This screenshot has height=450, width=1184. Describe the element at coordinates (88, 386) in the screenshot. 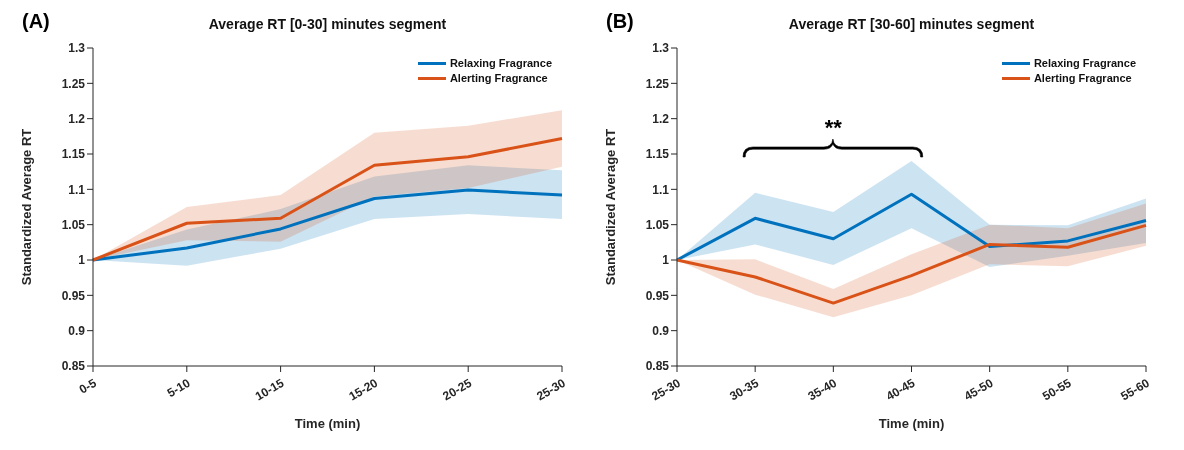

I see `x-tick-label: 0-5` at that location.